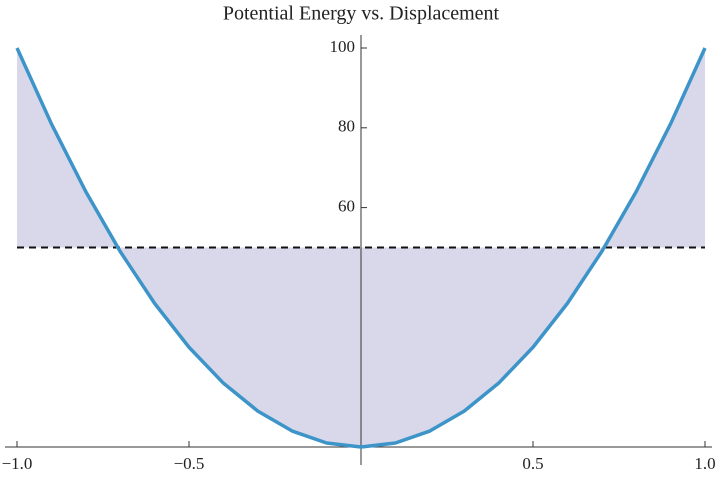  What do you see at coordinates (343, 46) in the screenshot?
I see `y-tick-label: 100` at bounding box center [343, 46].